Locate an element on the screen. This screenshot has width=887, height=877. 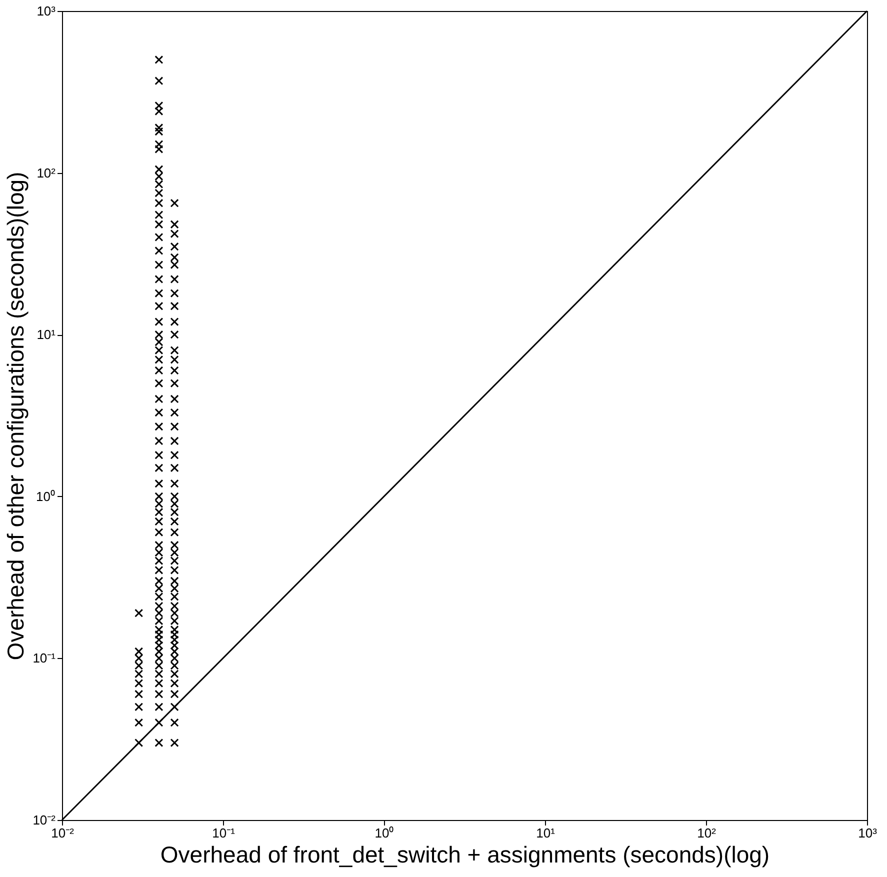
x-tick-label: 10³ is located at coordinates (868, 833).